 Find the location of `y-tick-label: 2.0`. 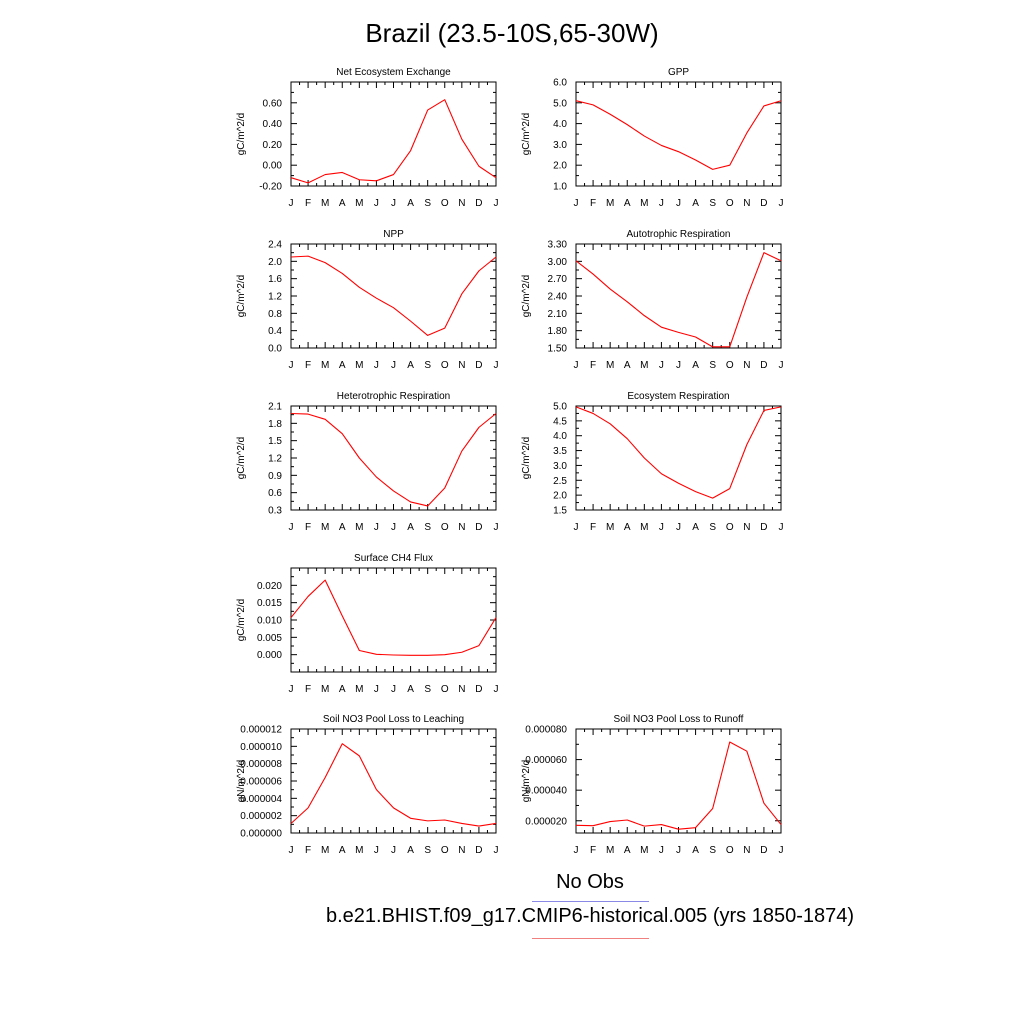

y-tick-label: 2.0 is located at coordinates (560, 496).